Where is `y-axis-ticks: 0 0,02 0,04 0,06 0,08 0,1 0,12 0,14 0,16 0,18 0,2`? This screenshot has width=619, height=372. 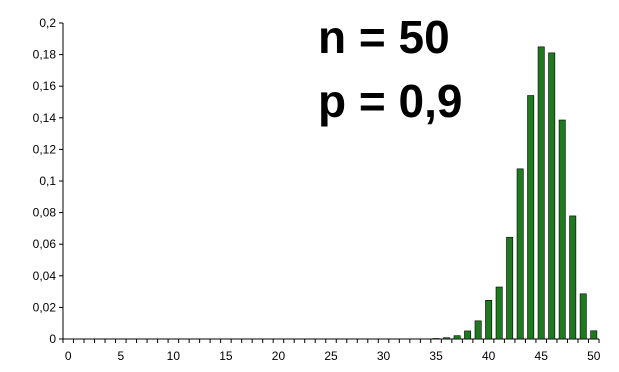 y-axis-ticks: 0 0,02 0,04 0,06 0,08 0,1 0,12 0,14 0,16 0,18 0,2 is located at coordinates (48, 181).